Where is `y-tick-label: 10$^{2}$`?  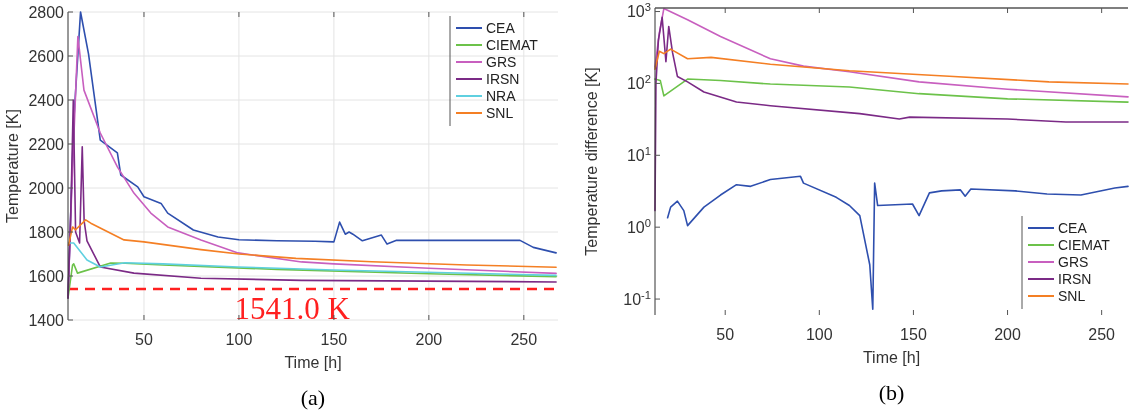 y-tick-label: 10$^{2}$ is located at coordinates (638, 83).